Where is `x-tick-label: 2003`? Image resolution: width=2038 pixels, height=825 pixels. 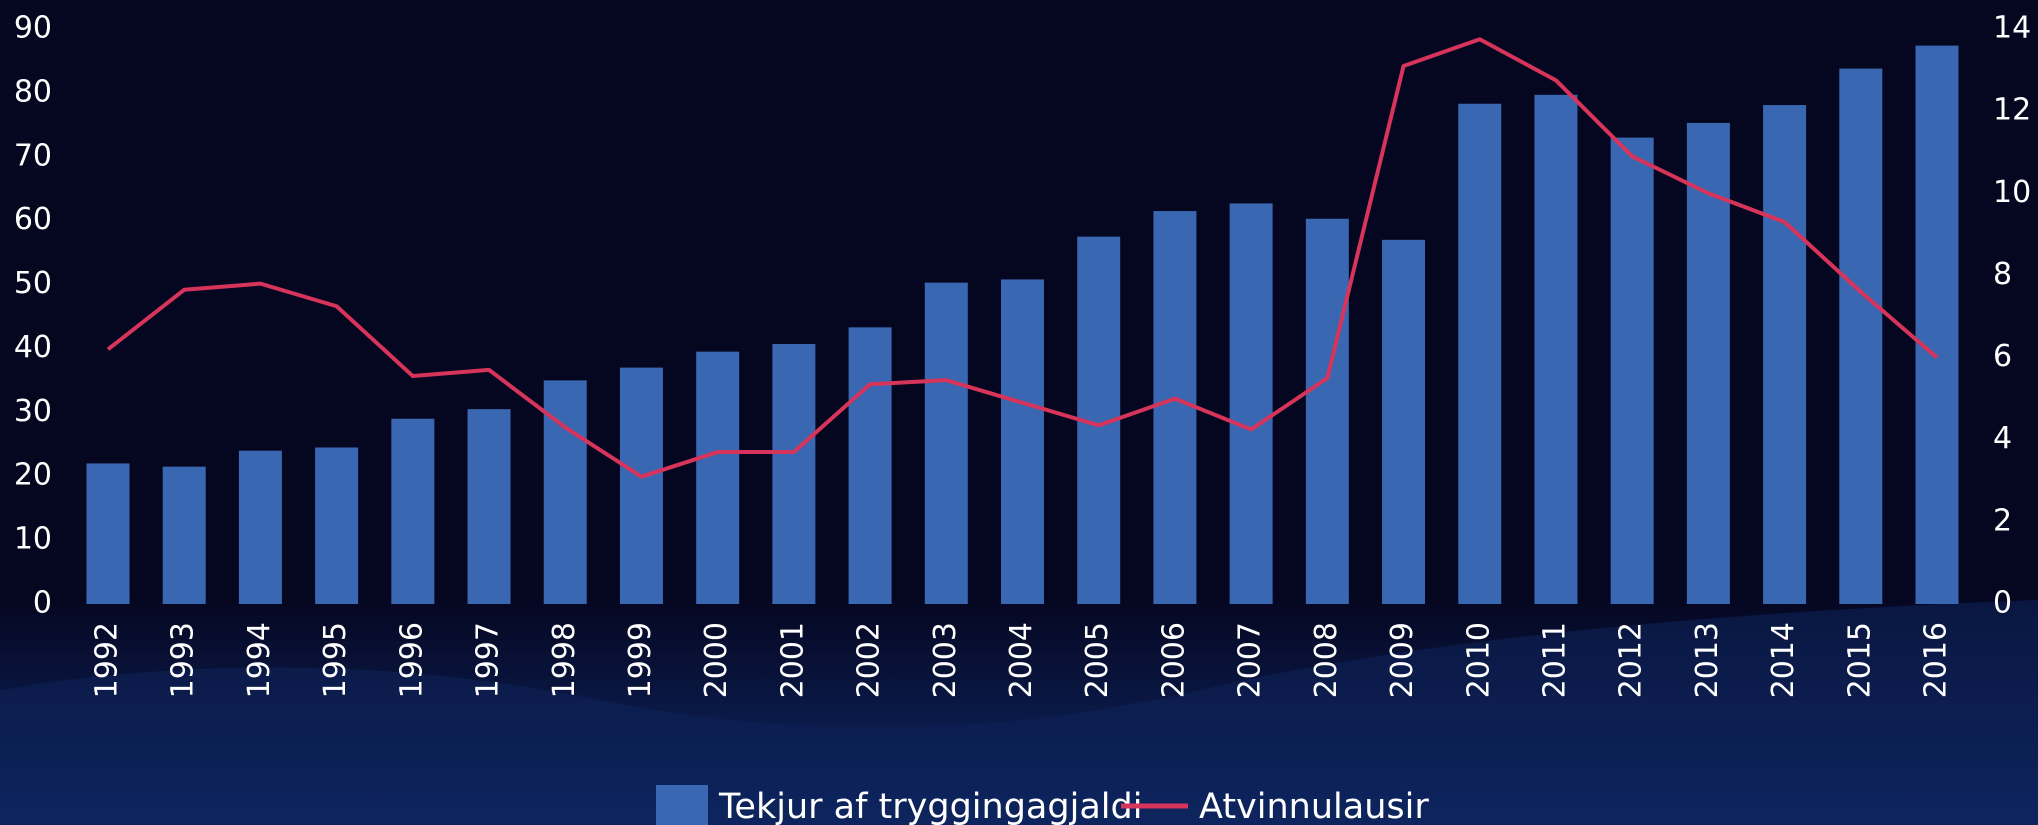 x-tick-label: 2003 is located at coordinates (945, 660).